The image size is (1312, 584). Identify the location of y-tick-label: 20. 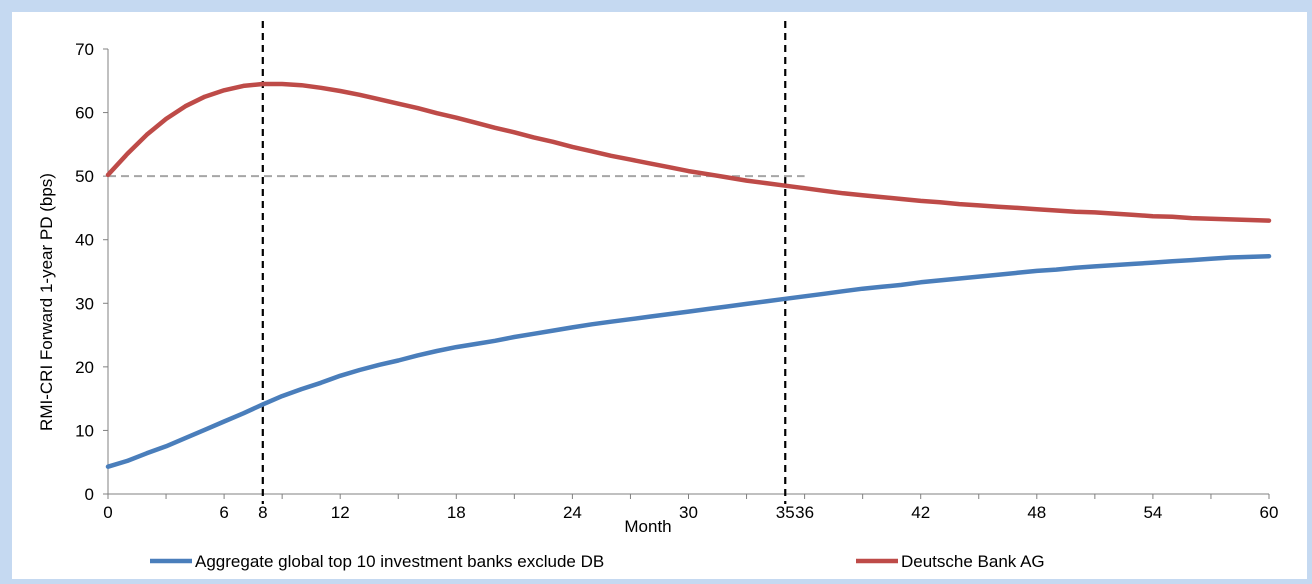
(84, 367).